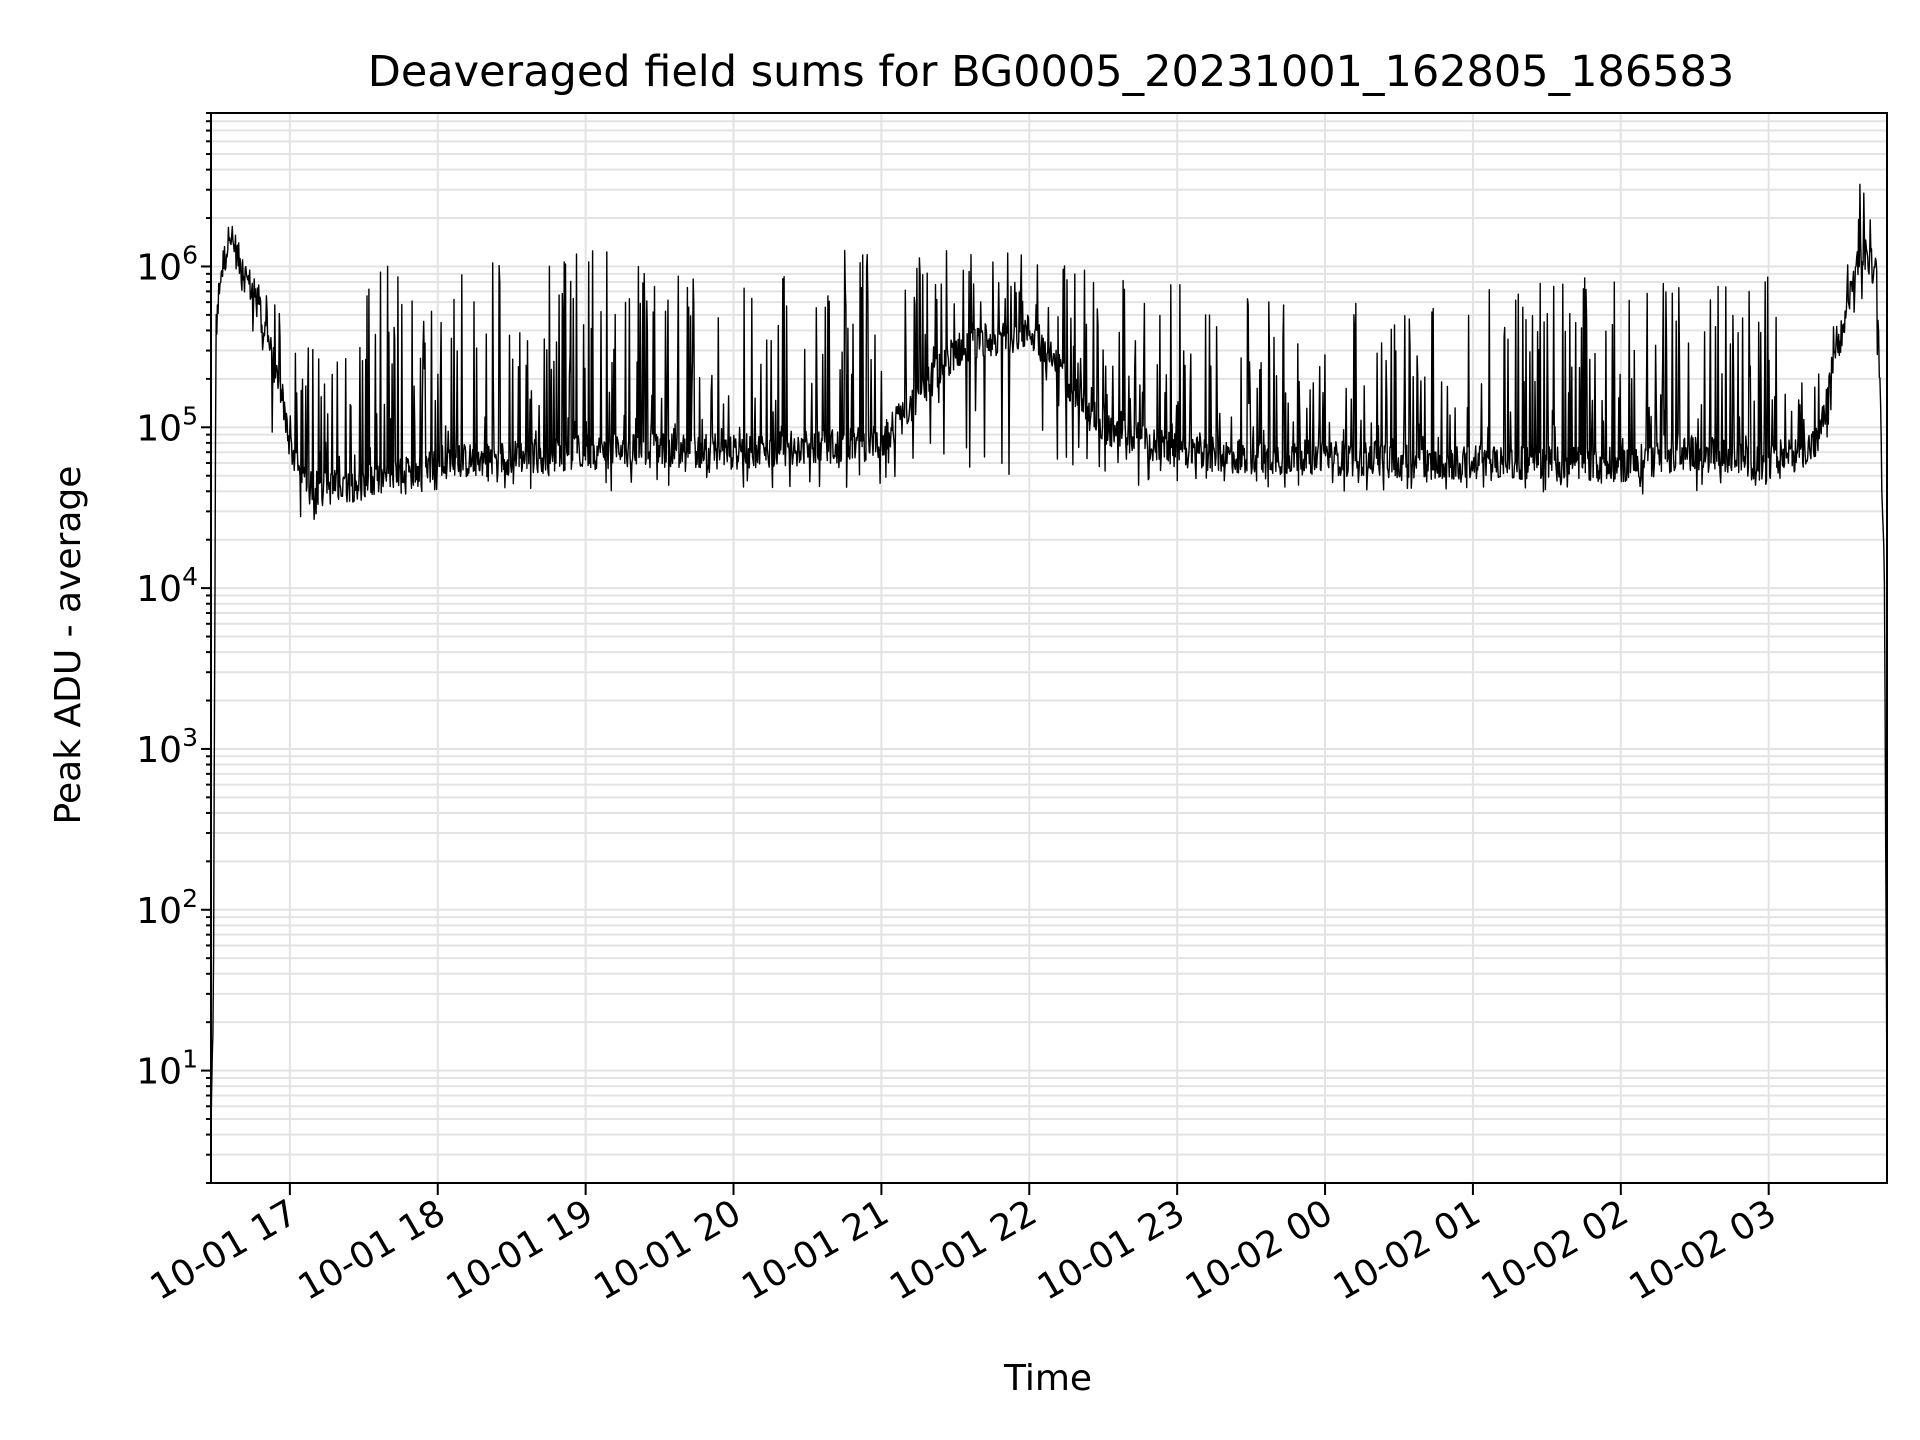 The width and height of the screenshot is (1920, 1440). What do you see at coordinates (167, 264) in the screenshot?
I see `y-tick-label: 10⁶` at bounding box center [167, 264].